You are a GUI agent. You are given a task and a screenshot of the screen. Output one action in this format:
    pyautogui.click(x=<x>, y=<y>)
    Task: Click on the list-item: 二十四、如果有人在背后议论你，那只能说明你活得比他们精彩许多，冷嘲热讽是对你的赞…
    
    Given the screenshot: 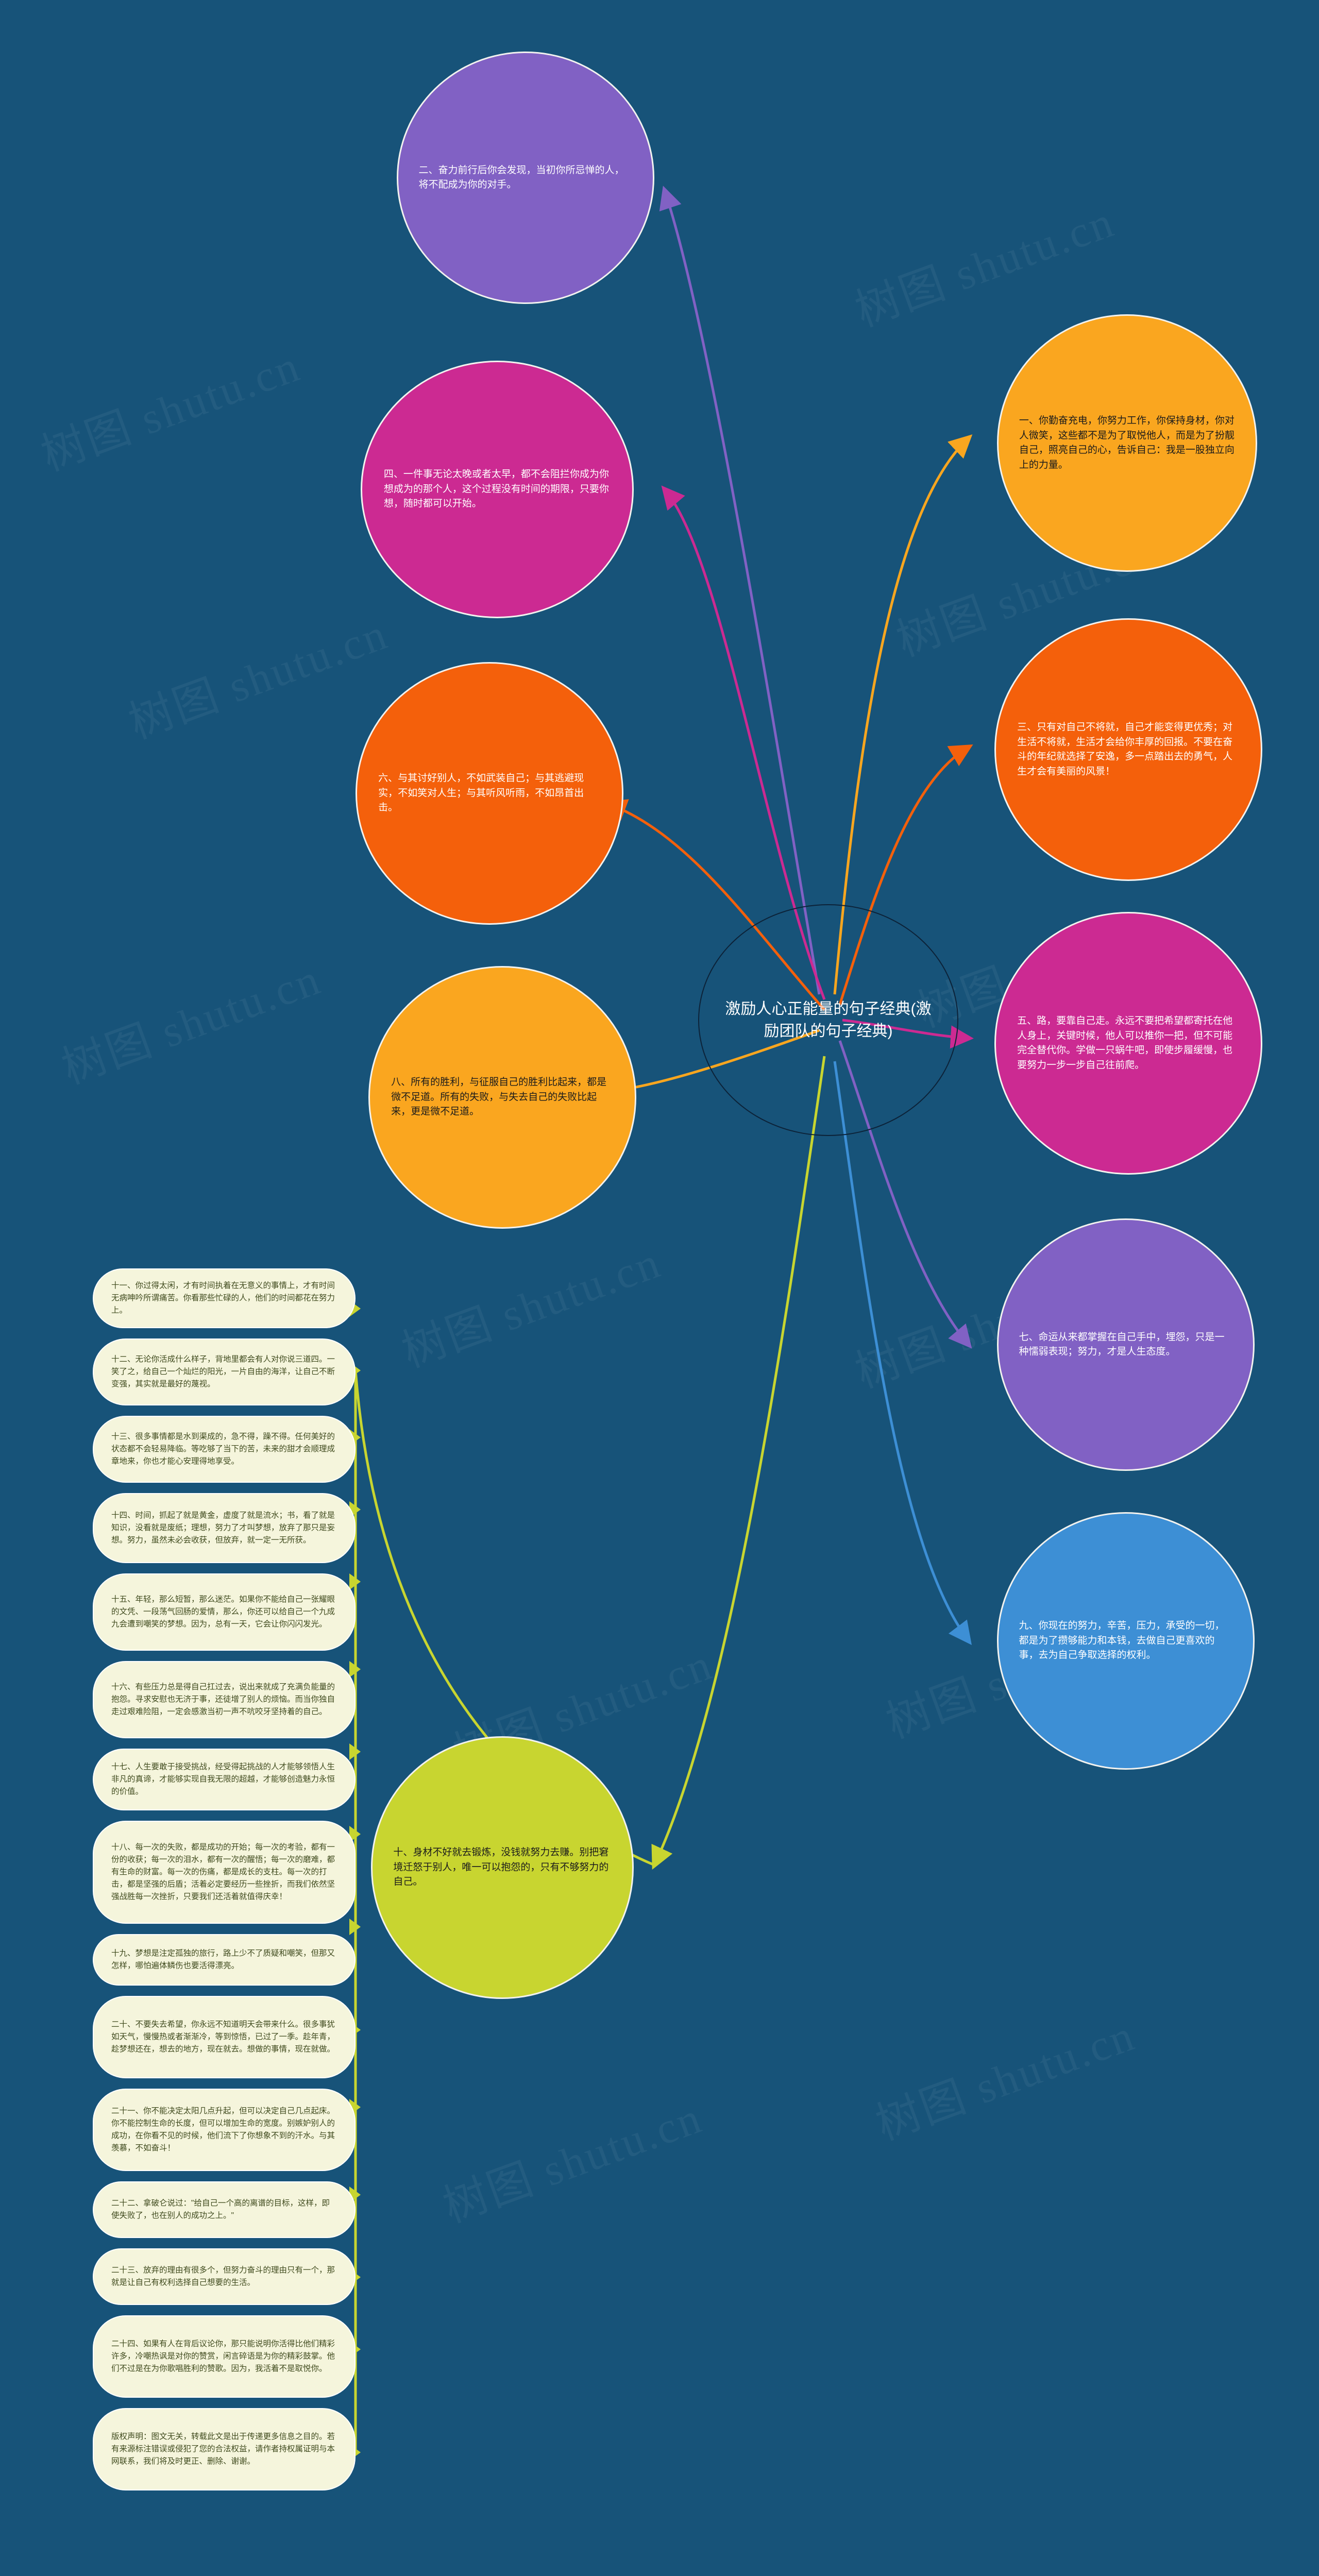 What is the action you would take?
    pyautogui.click(x=225, y=2356)
    